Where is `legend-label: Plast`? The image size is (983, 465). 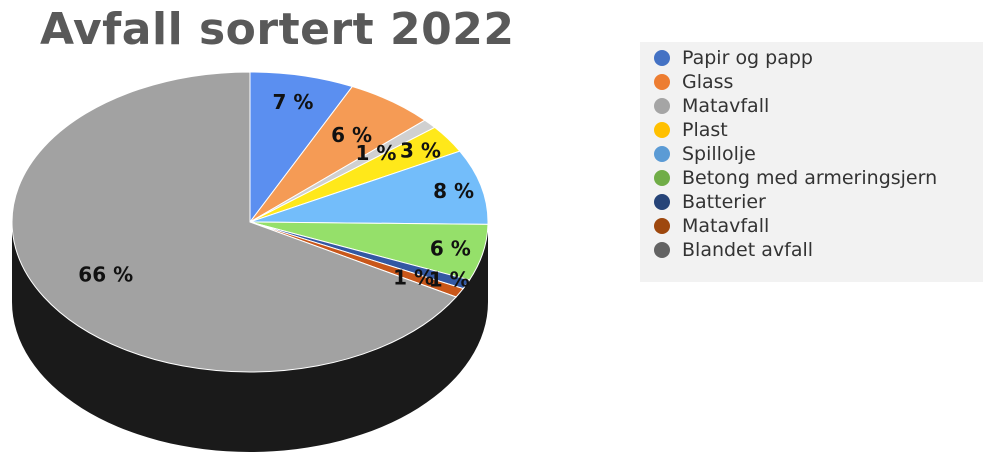
legend-label: Plast is located at coordinates (705, 130).